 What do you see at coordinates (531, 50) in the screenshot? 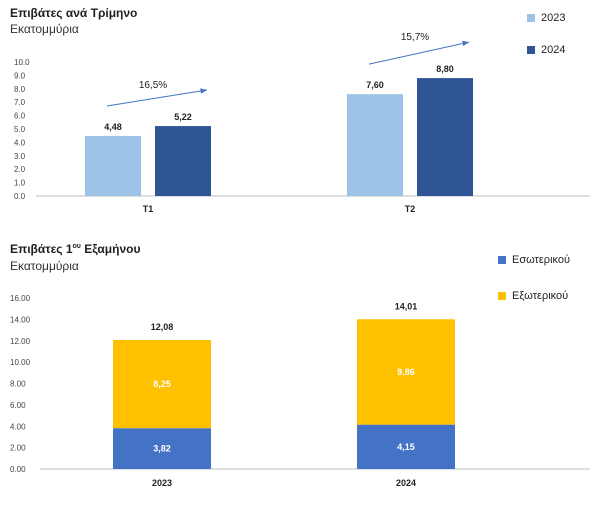
I see `legend-swatch-2024` at bounding box center [531, 50].